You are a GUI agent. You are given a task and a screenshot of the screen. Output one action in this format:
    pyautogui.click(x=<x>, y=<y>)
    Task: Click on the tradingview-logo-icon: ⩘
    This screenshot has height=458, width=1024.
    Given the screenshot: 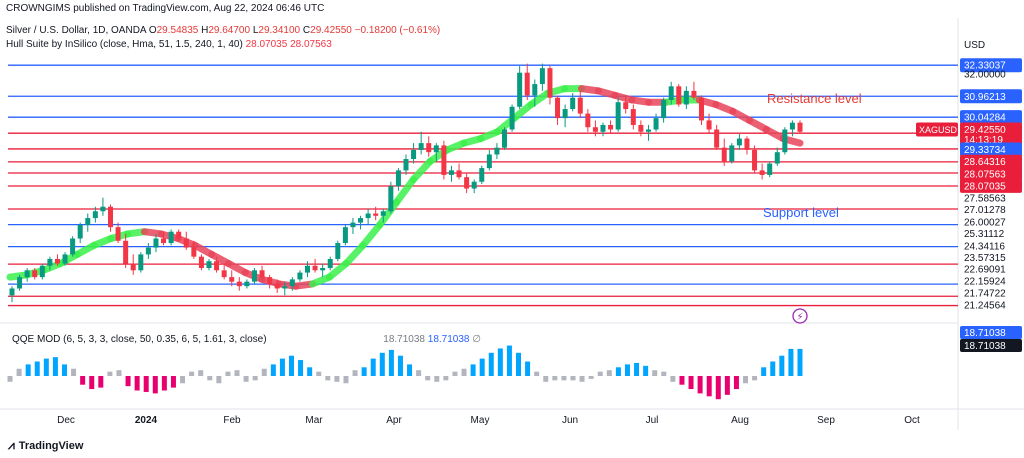 What is the action you would take?
    pyautogui.click(x=11, y=445)
    